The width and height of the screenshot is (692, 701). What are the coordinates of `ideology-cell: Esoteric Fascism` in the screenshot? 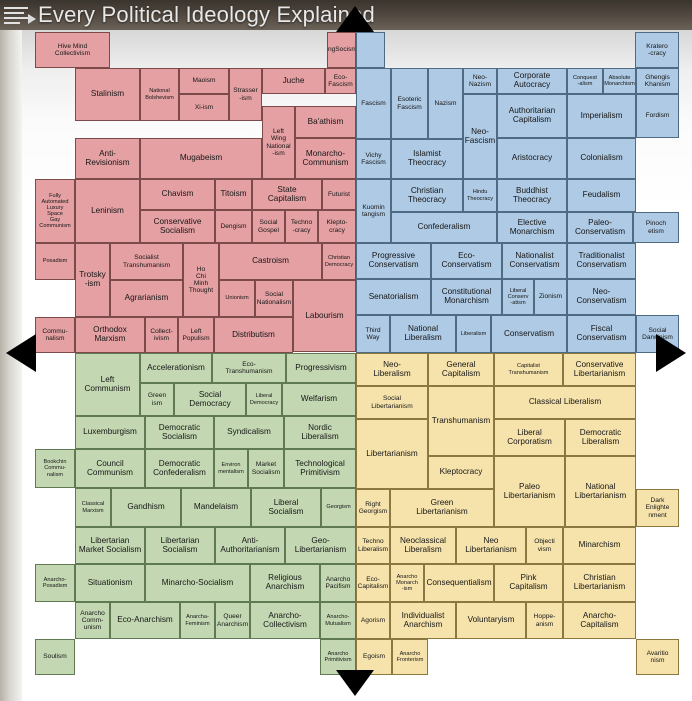 It's located at (409, 103).